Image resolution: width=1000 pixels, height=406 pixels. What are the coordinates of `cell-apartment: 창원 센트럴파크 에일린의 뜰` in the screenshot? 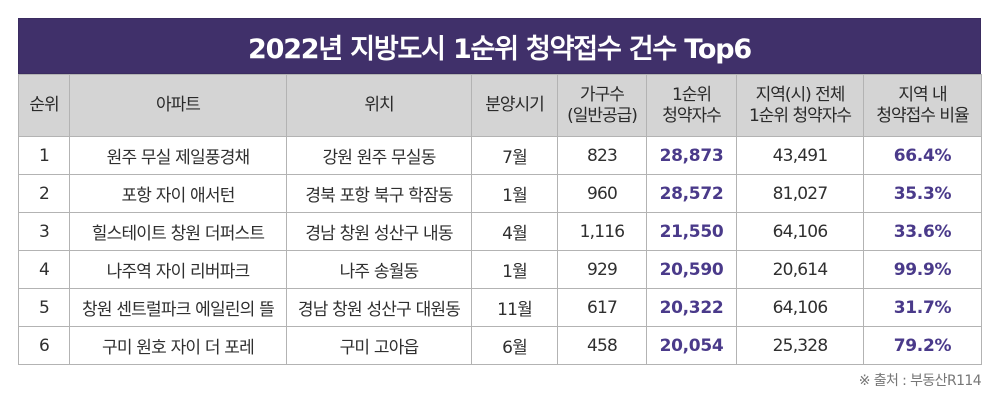 It's located at (178, 307).